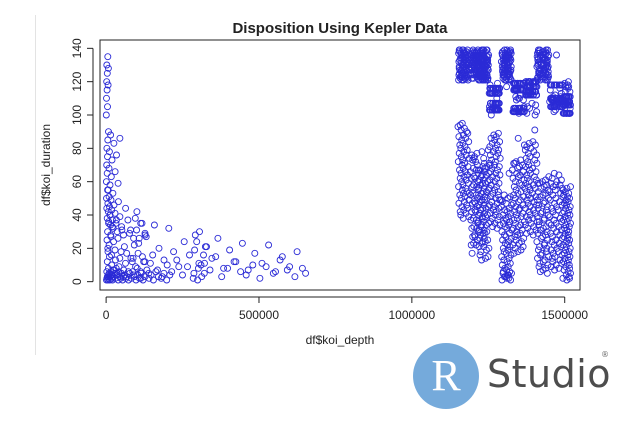  What do you see at coordinates (77, 215) in the screenshot?
I see `y-tick-label: 40` at bounding box center [77, 215].